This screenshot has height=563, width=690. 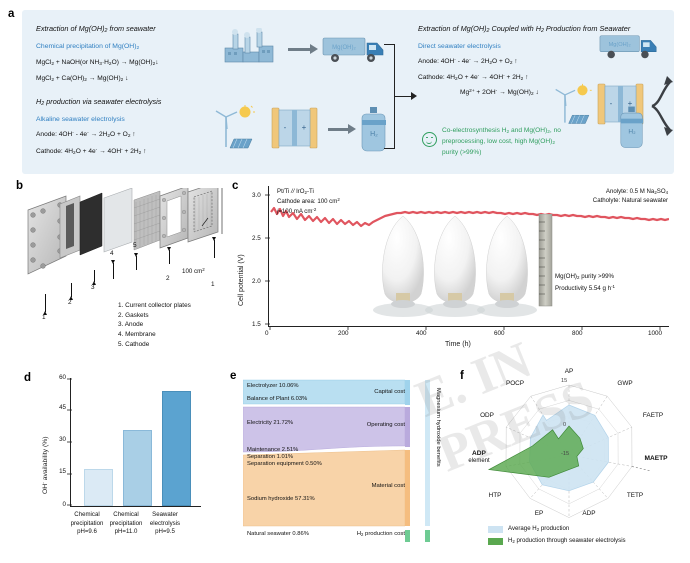 I want to click on f-axis-GWP: GWP, so click(x=625, y=383).